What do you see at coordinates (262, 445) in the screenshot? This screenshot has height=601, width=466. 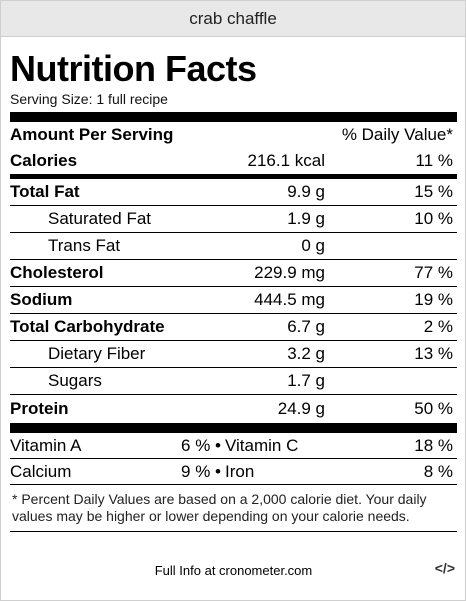 I see `vitamin-c-label: Vitamin C` at bounding box center [262, 445].